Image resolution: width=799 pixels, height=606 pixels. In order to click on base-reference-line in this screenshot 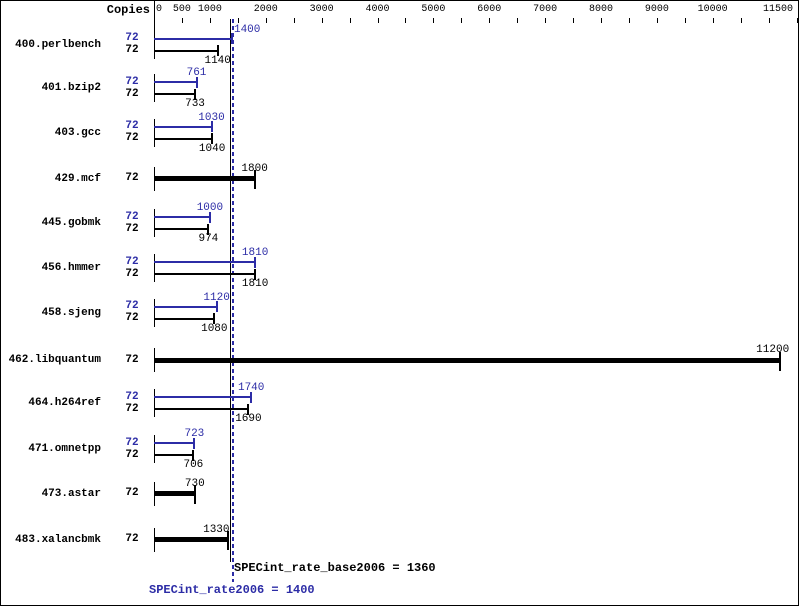, I will do `click(230, 290)`.